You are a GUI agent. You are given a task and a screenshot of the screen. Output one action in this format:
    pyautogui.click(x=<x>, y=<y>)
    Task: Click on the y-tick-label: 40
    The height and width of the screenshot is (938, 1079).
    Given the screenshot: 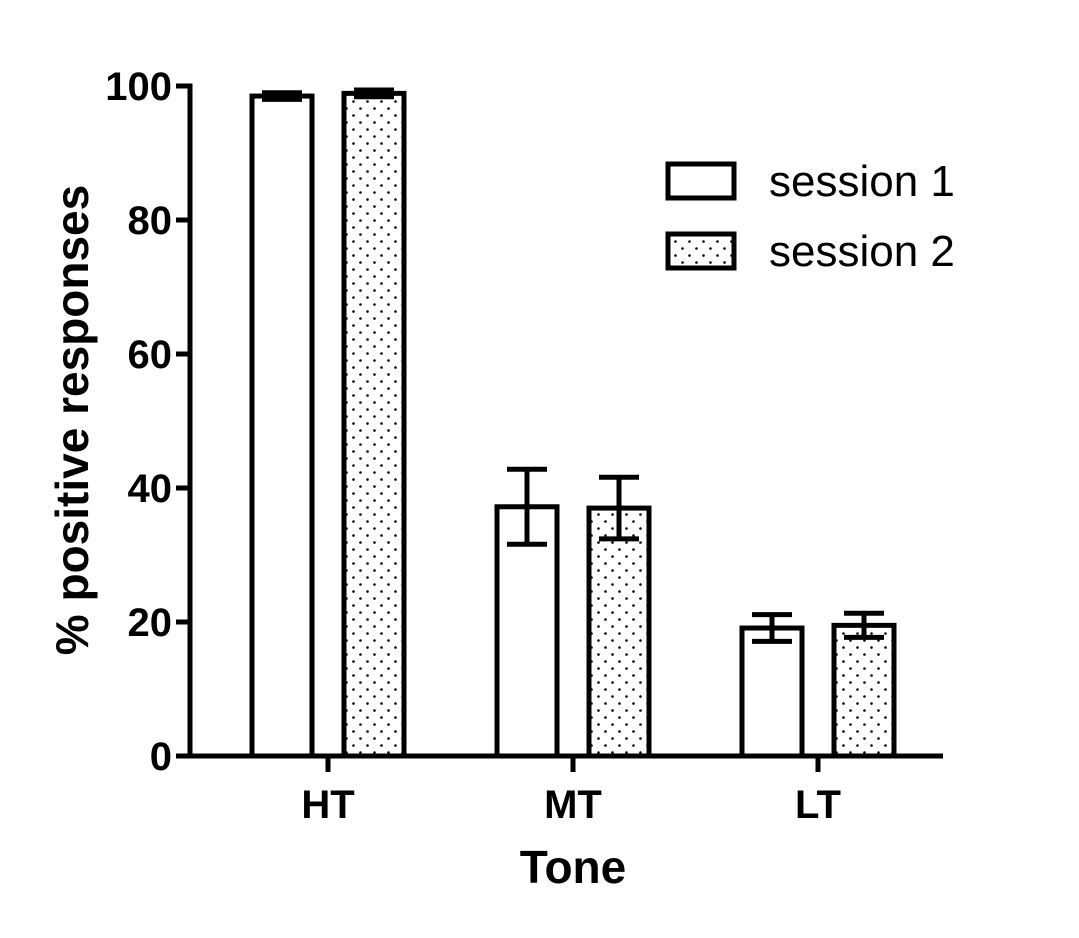 What is the action you would take?
    pyautogui.click(x=150, y=489)
    